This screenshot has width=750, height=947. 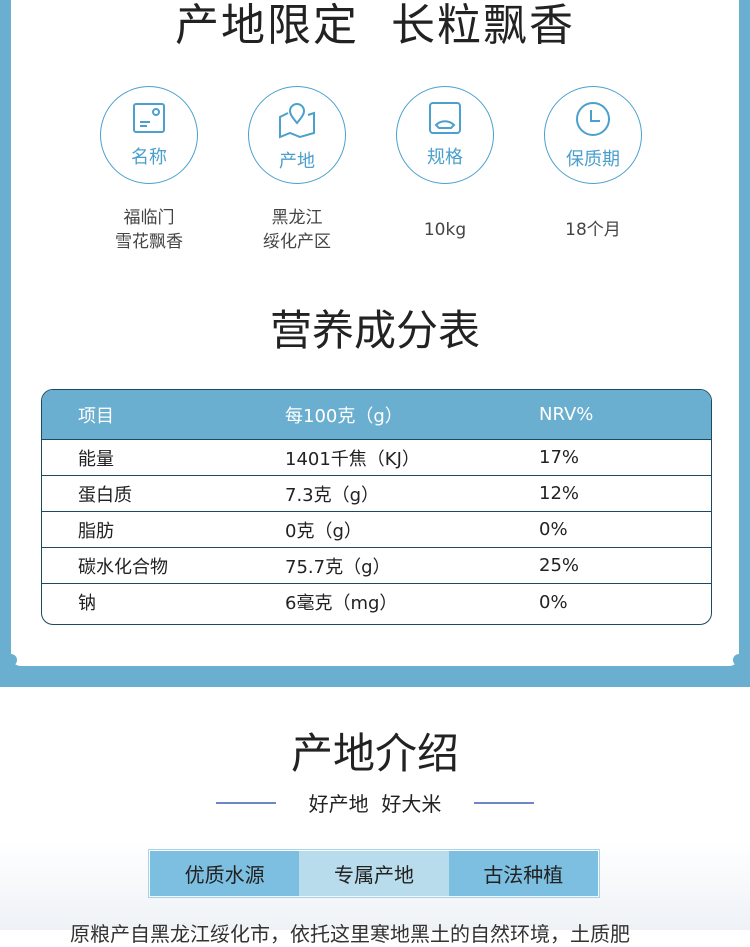 I want to click on header-title: 产地限定 长粒飘香, so click(x=375, y=25).